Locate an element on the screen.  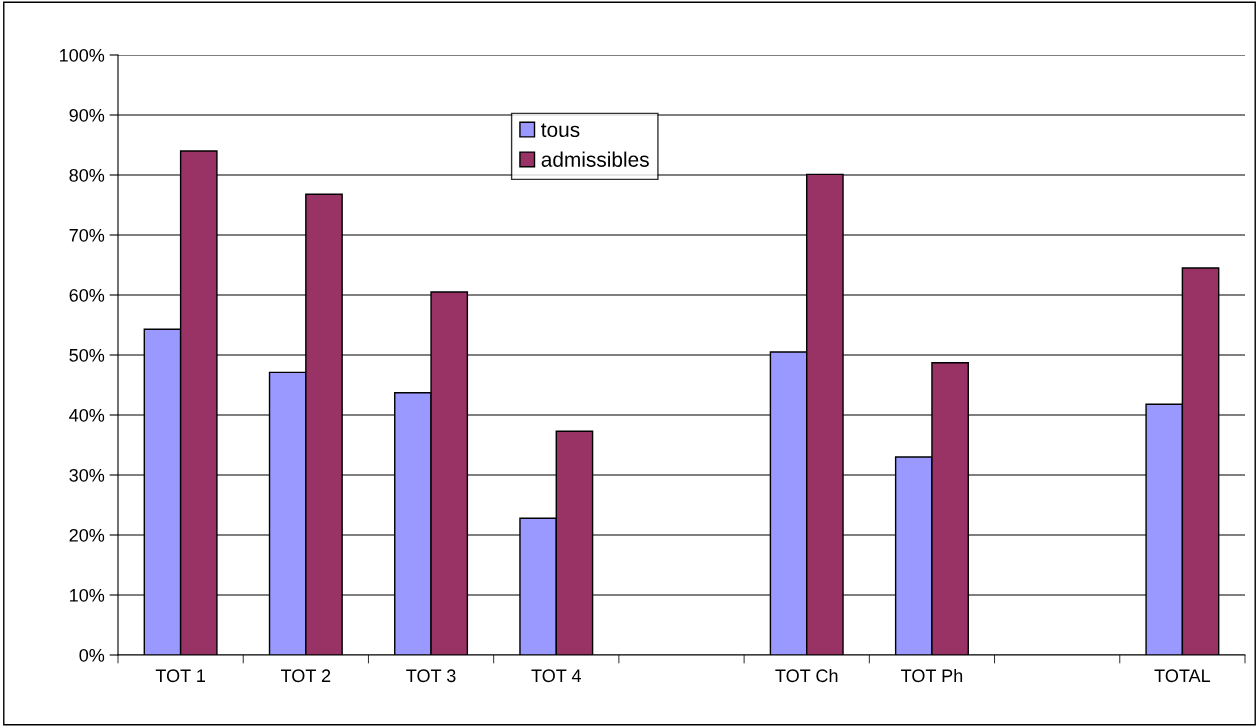
y-tick-label: 10% is located at coordinates (87, 595).